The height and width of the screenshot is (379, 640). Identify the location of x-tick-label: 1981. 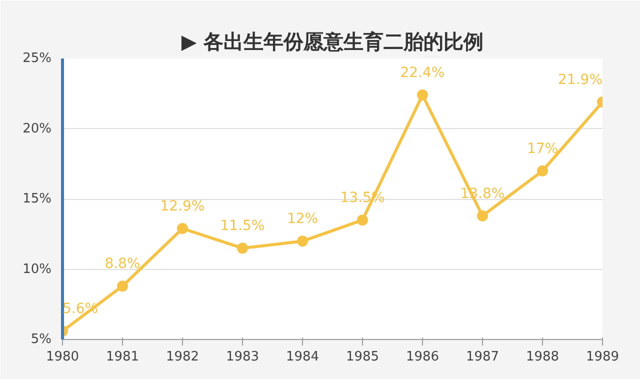
(123, 357).